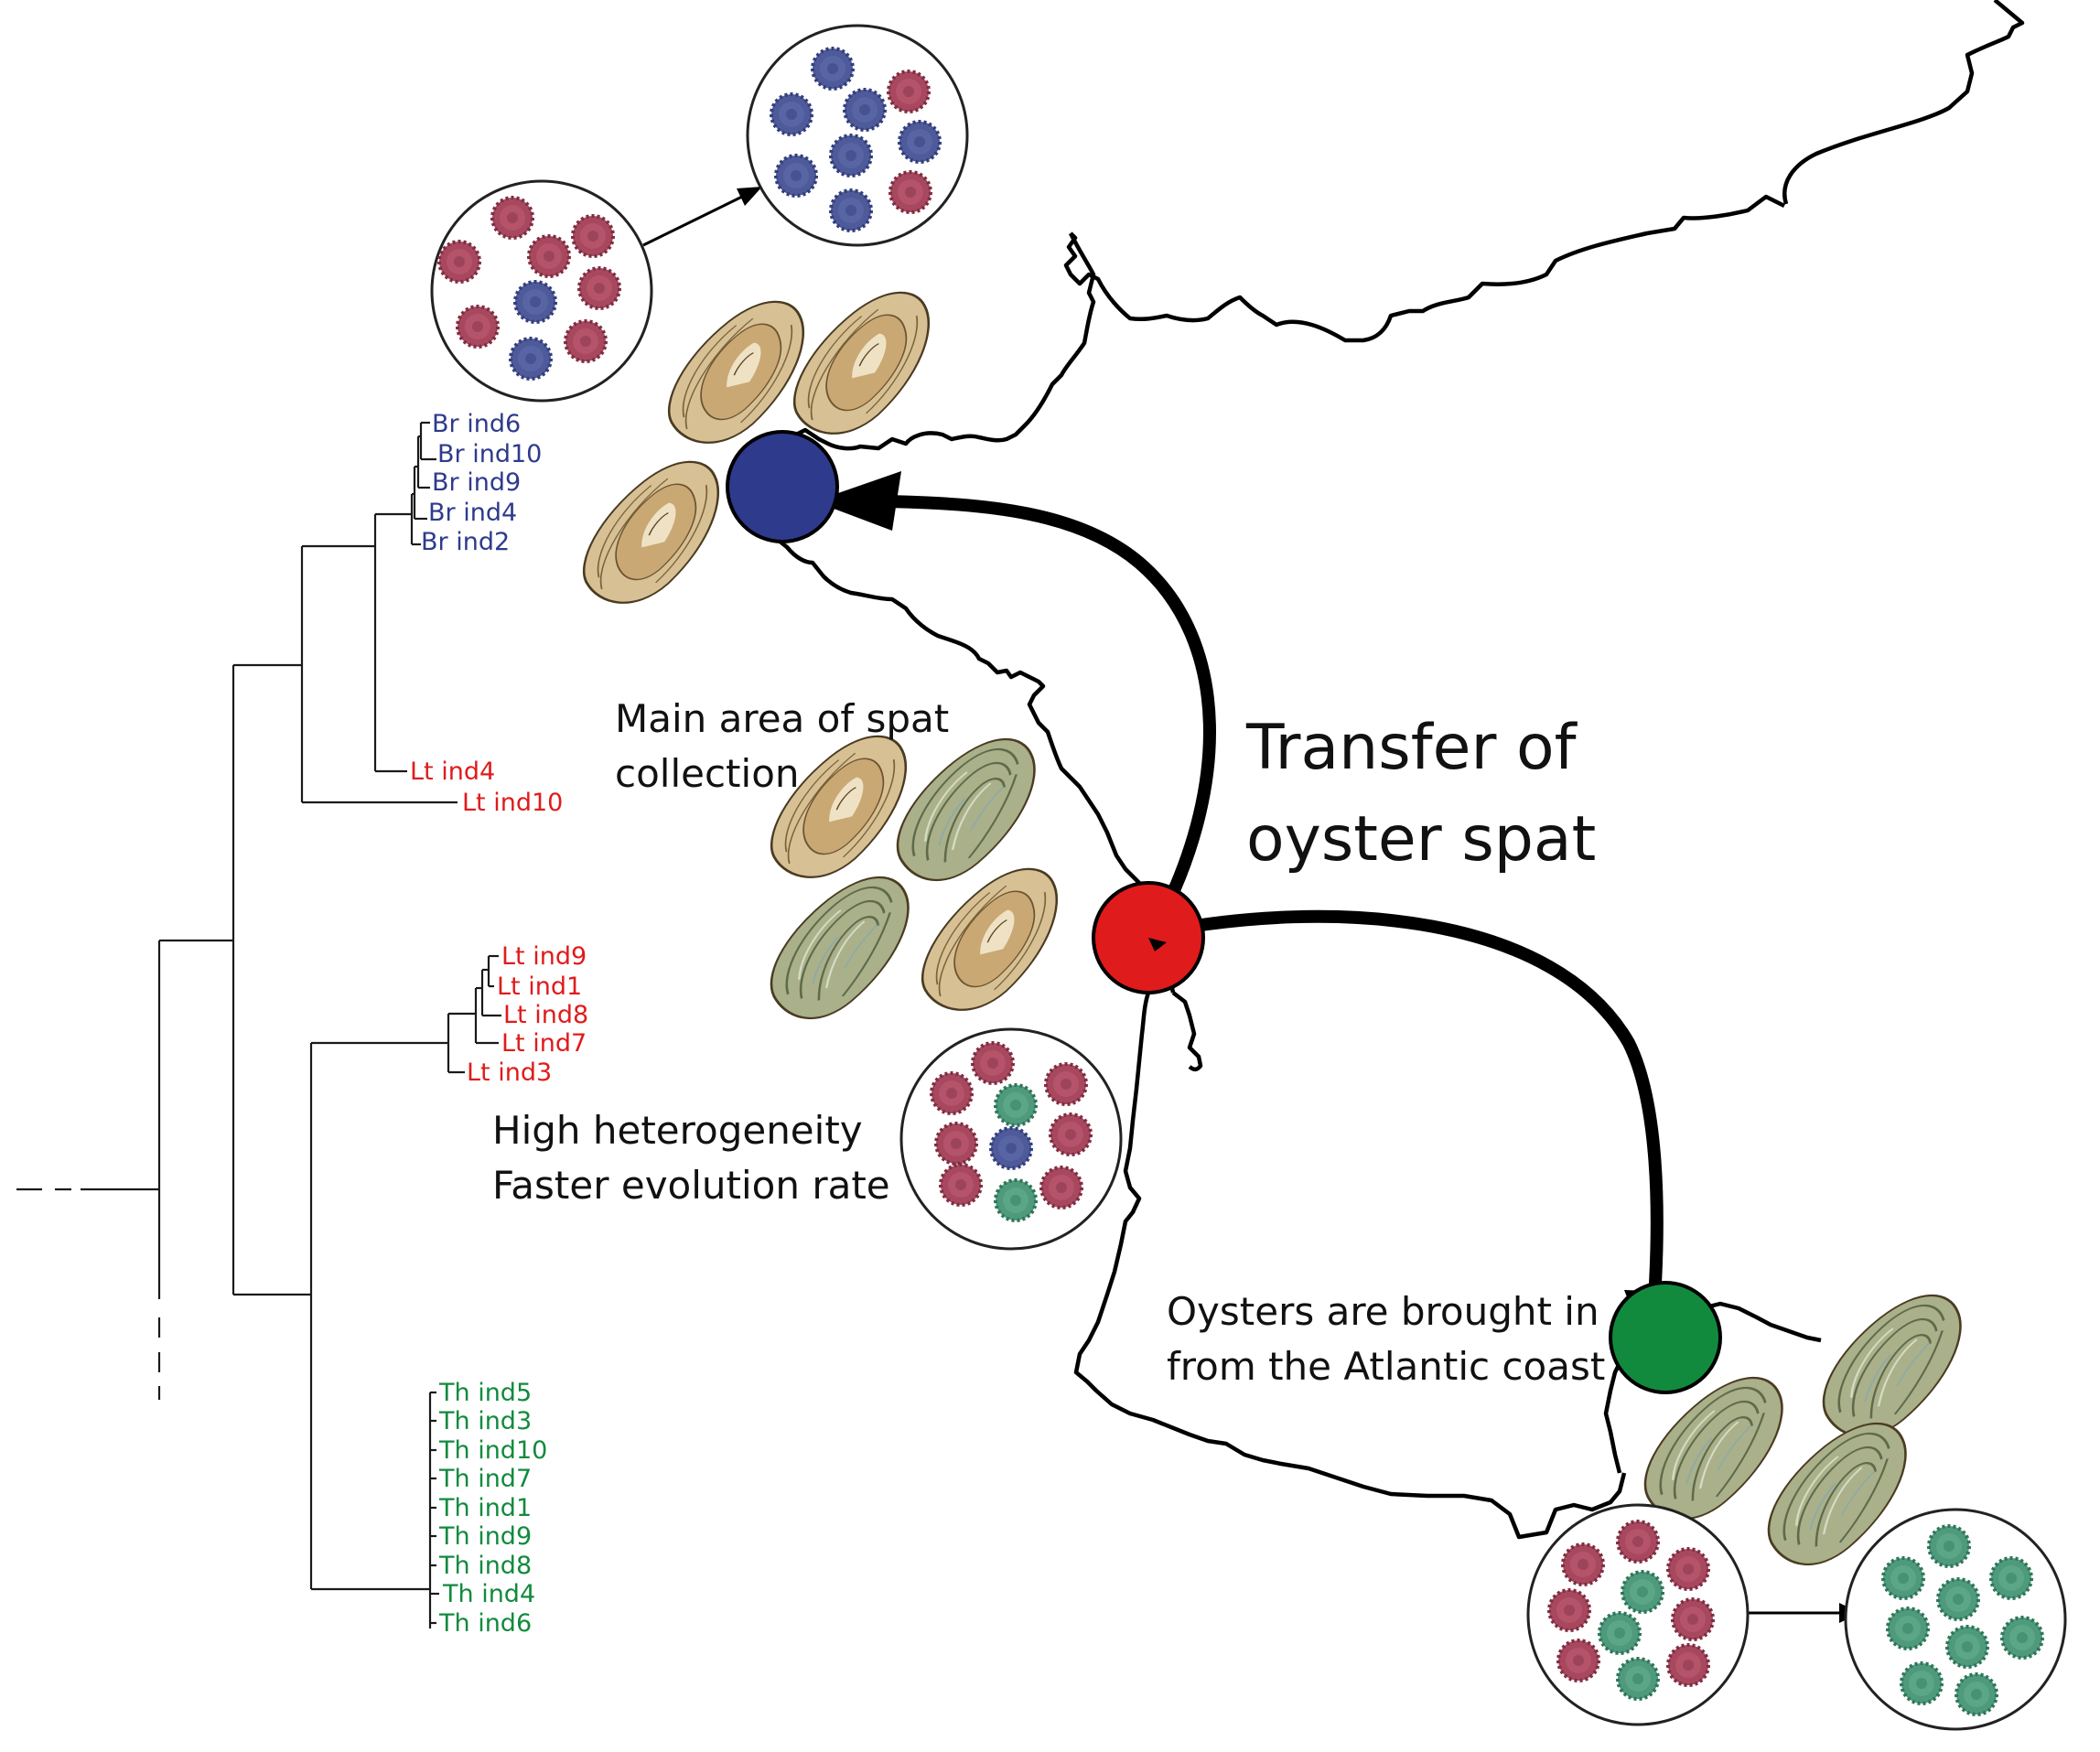 The height and width of the screenshot is (1752, 2100). What do you see at coordinates (485, 1566) in the screenshot?
I see `tip-label: Th ind8` at bounding box center [485, 1566].